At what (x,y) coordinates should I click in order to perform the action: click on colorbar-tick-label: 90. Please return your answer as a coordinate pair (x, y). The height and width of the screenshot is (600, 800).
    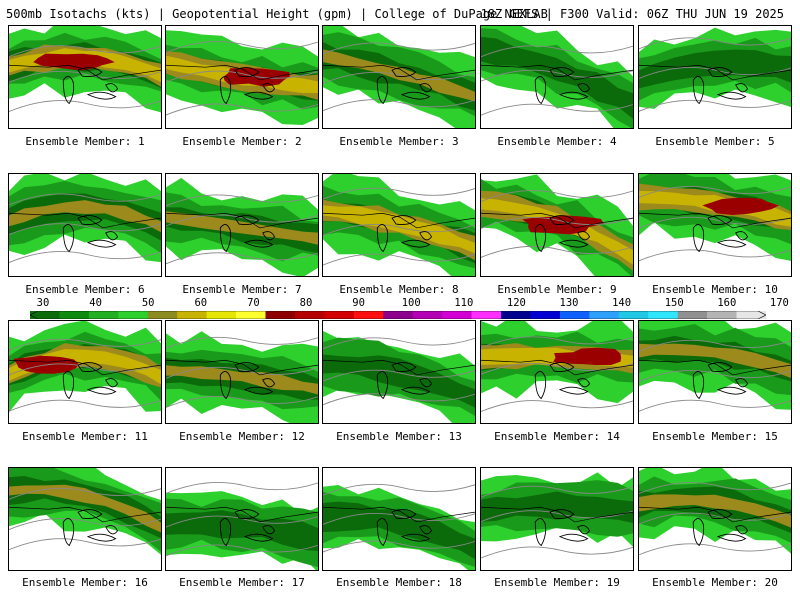
    Looking at the image, I should click on (358, 303).